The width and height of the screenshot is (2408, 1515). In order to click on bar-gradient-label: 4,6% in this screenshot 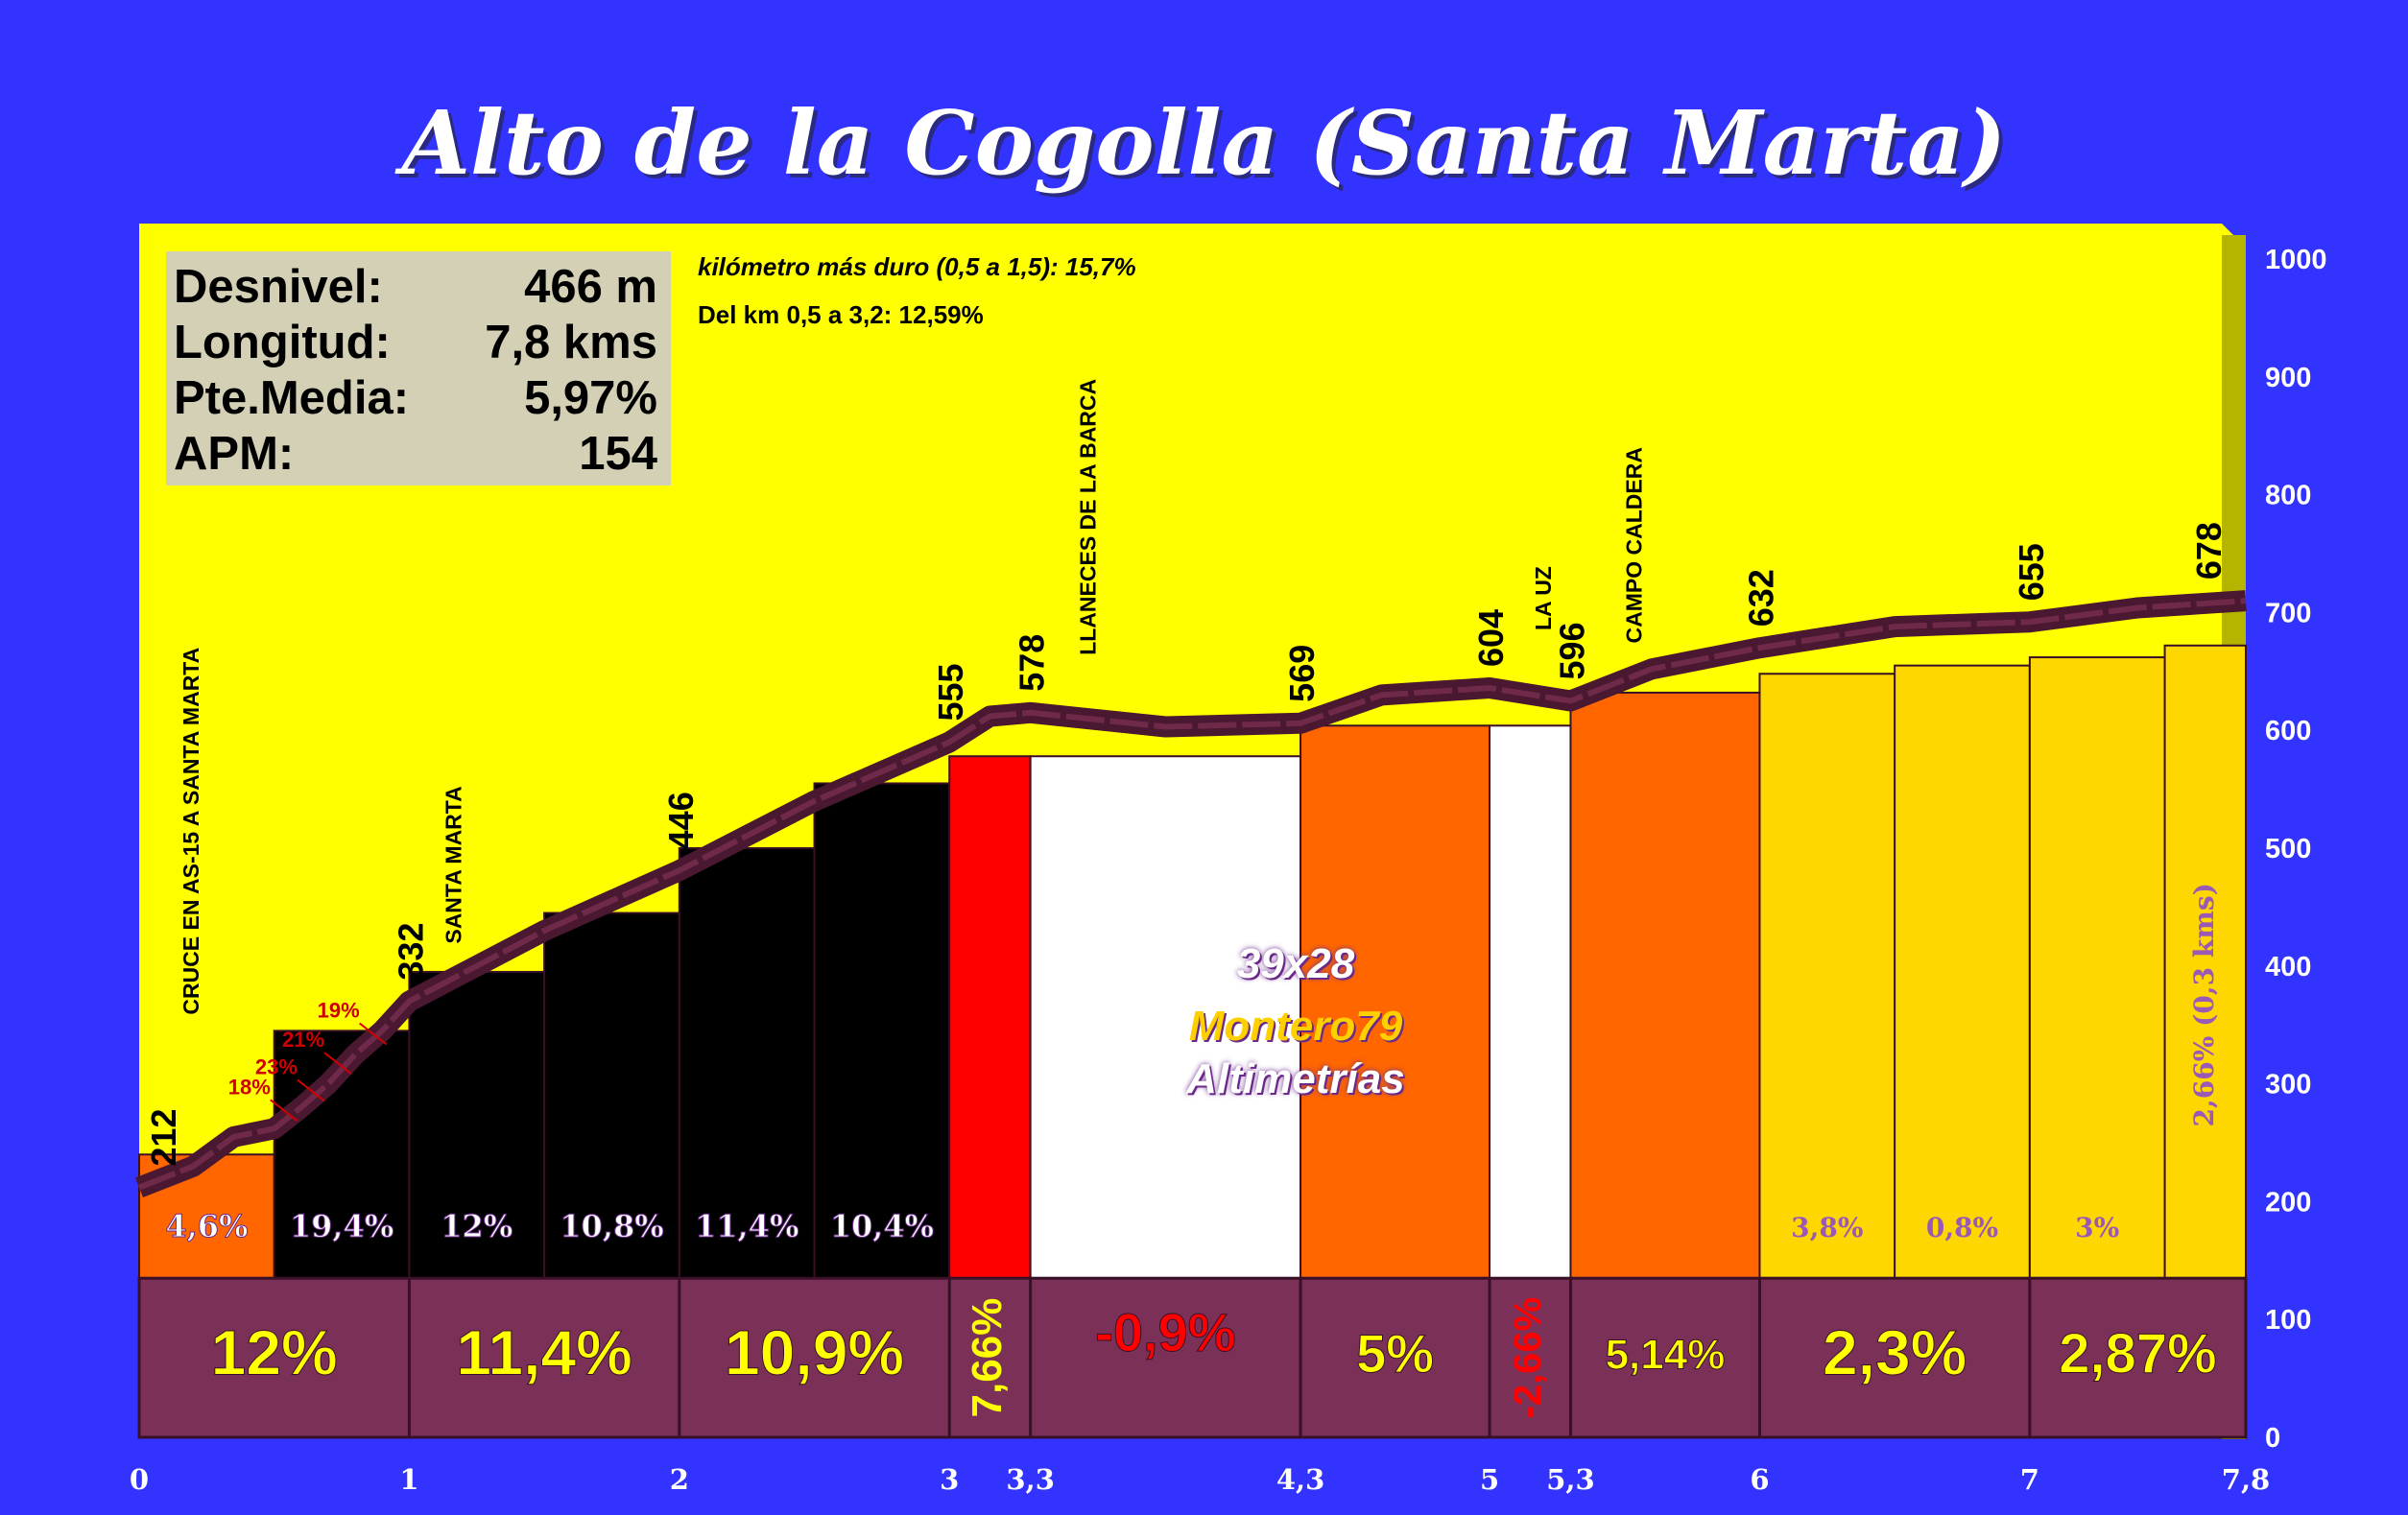, I will do `click(206, 1226)`.